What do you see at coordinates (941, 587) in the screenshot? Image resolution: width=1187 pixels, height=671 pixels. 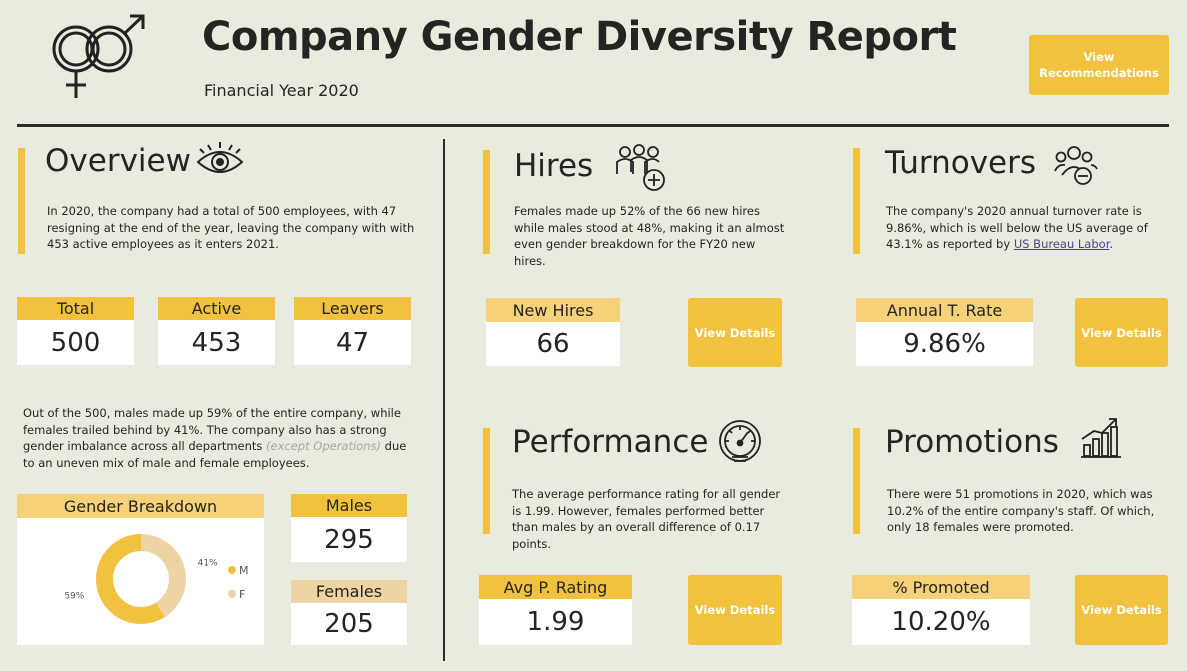 I see `promoted-card-label: % Promoted` at bounding box center [941, 587].